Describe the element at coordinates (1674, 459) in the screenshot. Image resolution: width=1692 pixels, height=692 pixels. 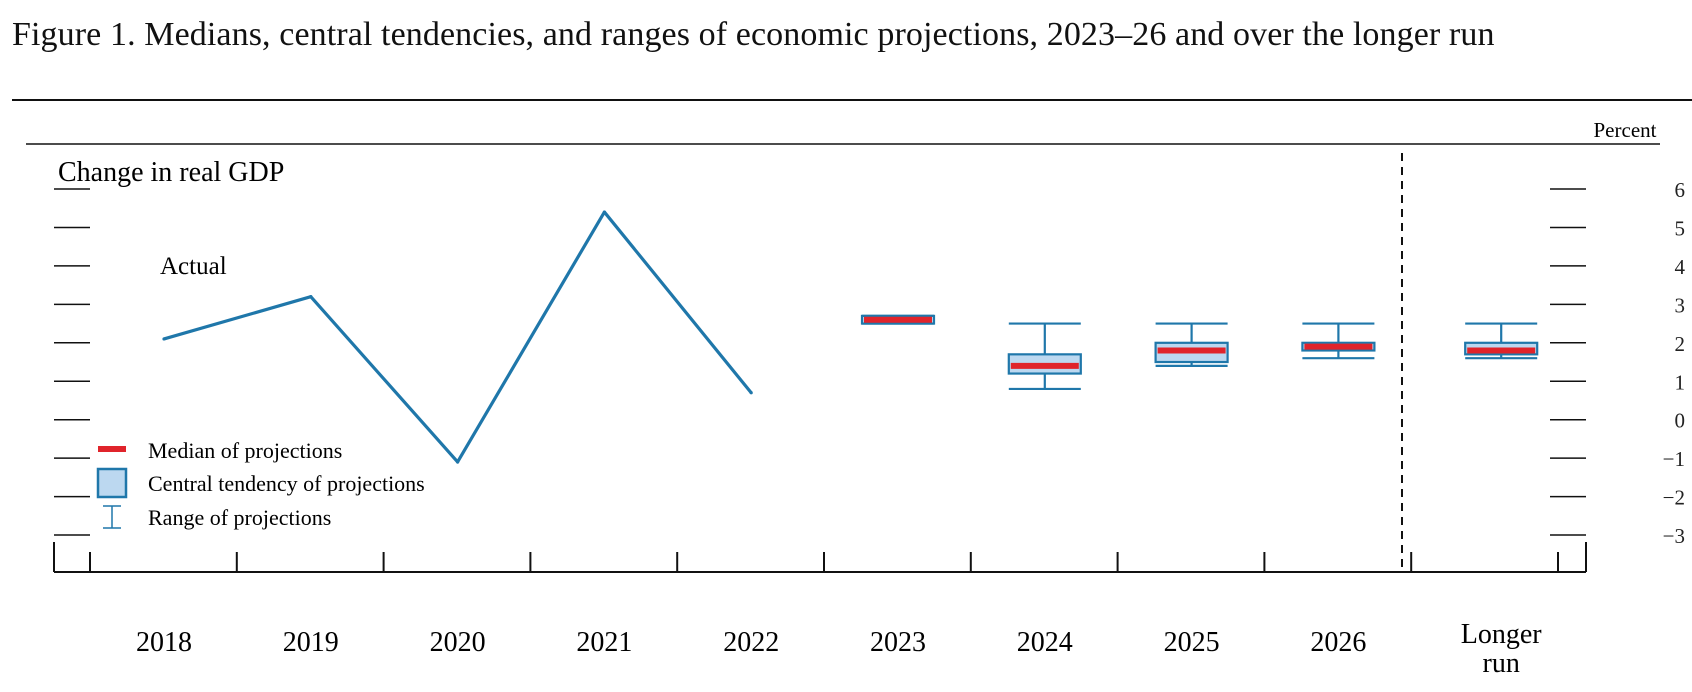
I see `y-tick-label: −1` at that location.